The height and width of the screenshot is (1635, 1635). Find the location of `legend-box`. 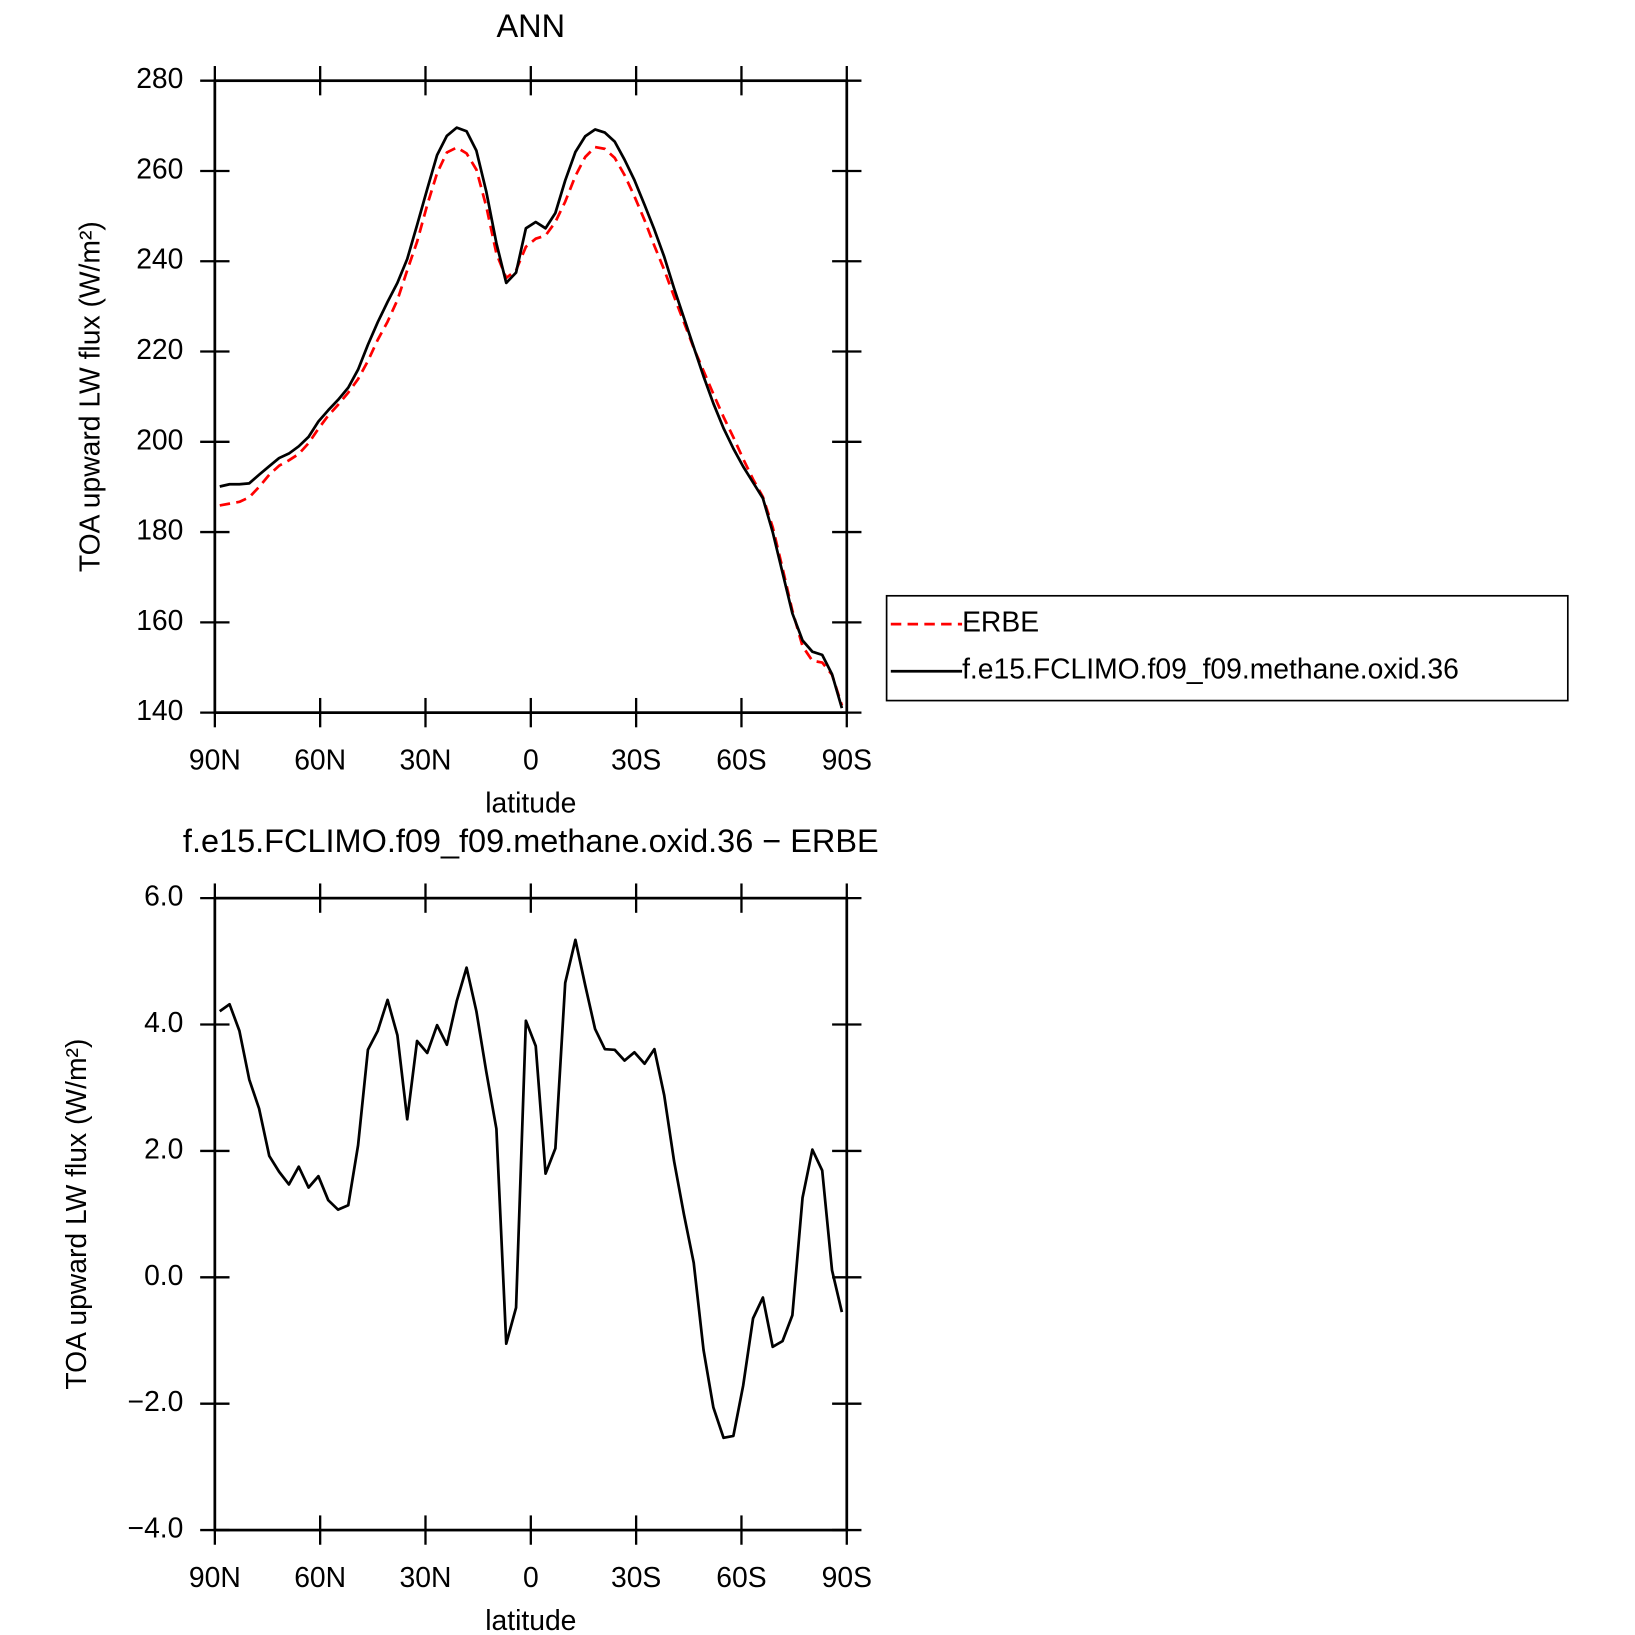

legend-box is located at coordinates (1227, 648).